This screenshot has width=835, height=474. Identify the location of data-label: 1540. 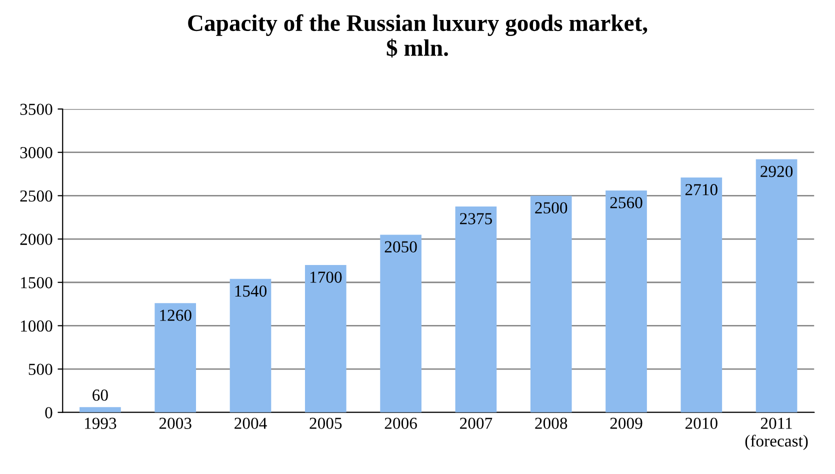
(251, 291).